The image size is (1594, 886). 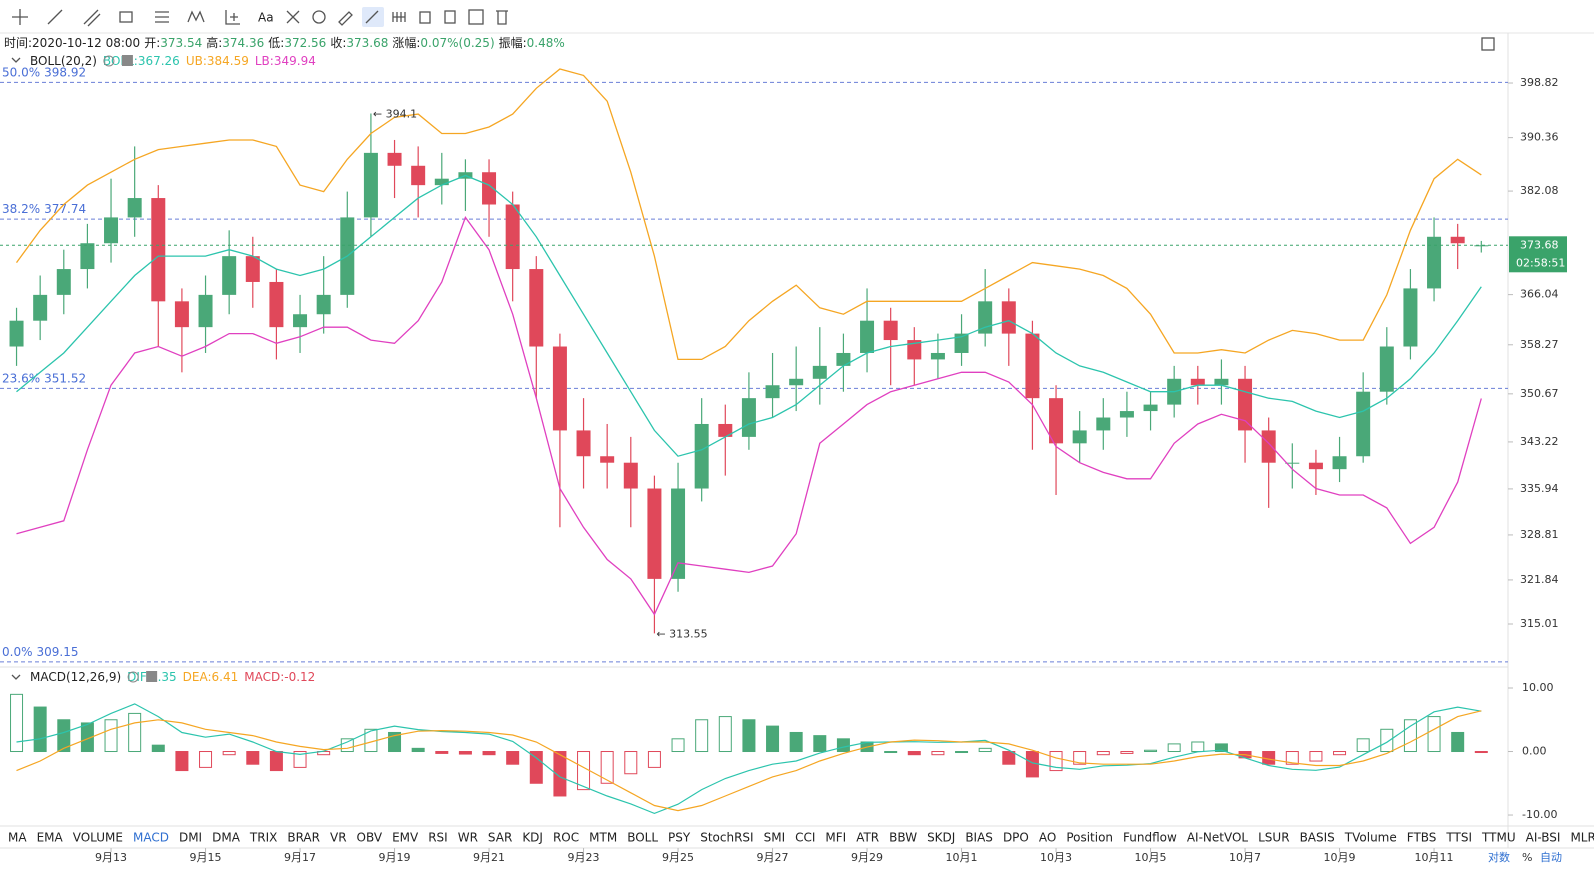 I want to click on fib-tool, so click(x=162, y=17).